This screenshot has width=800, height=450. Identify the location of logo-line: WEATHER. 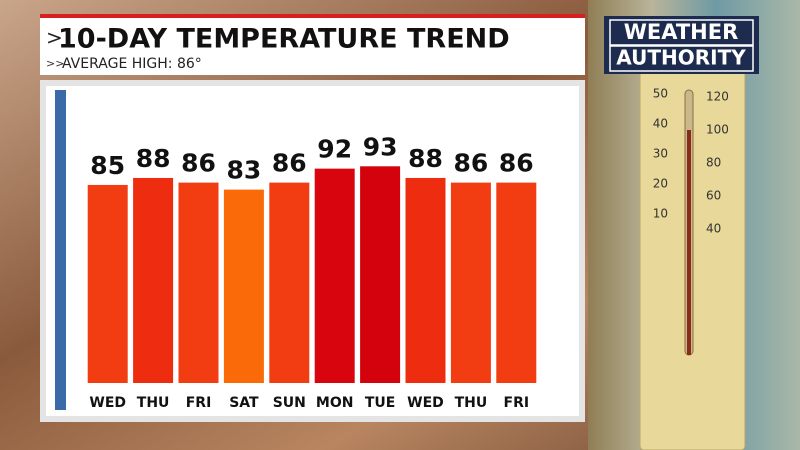
(681, 32).